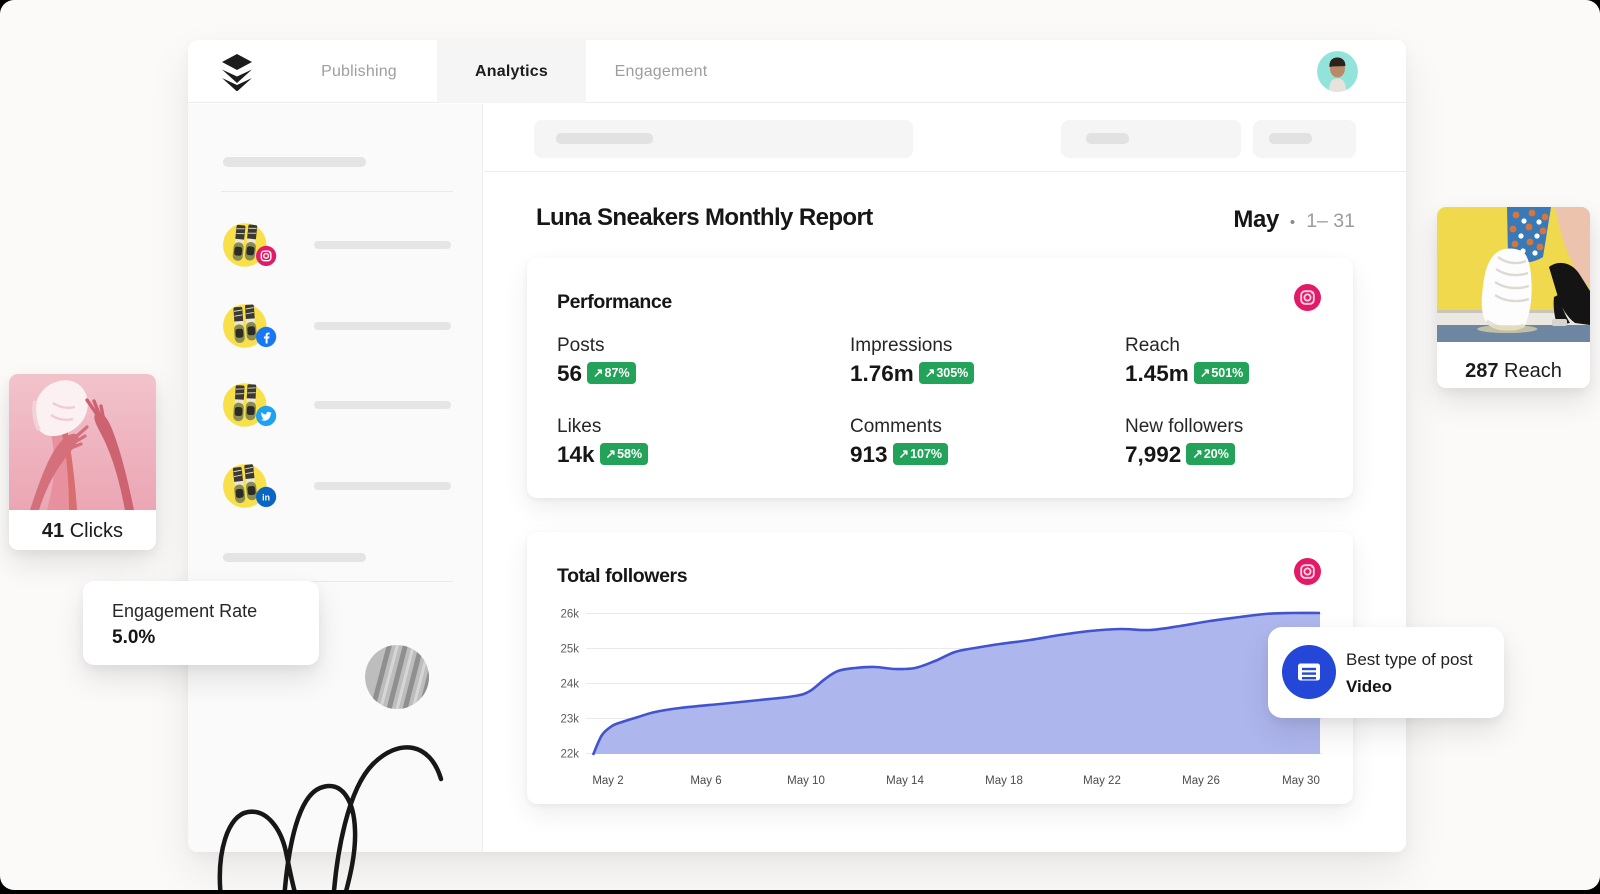  What do you see at coordinates (569, 615) in the screenshot?
I see `svg-text: 26k` at bounding box center [569, 615].